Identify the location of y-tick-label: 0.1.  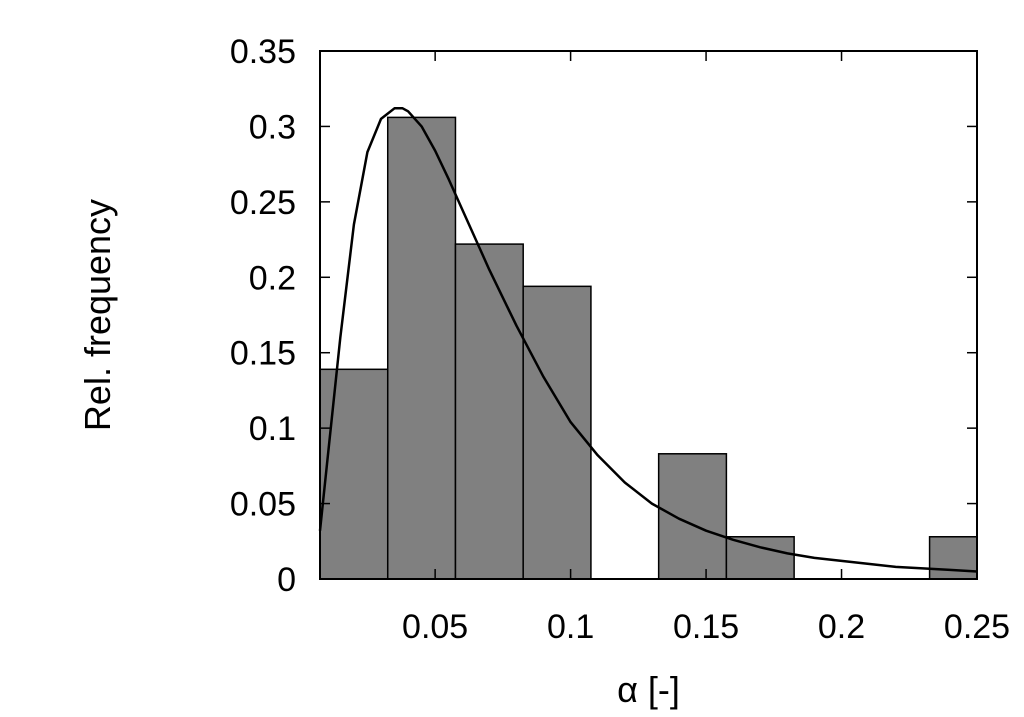
(272, 429).